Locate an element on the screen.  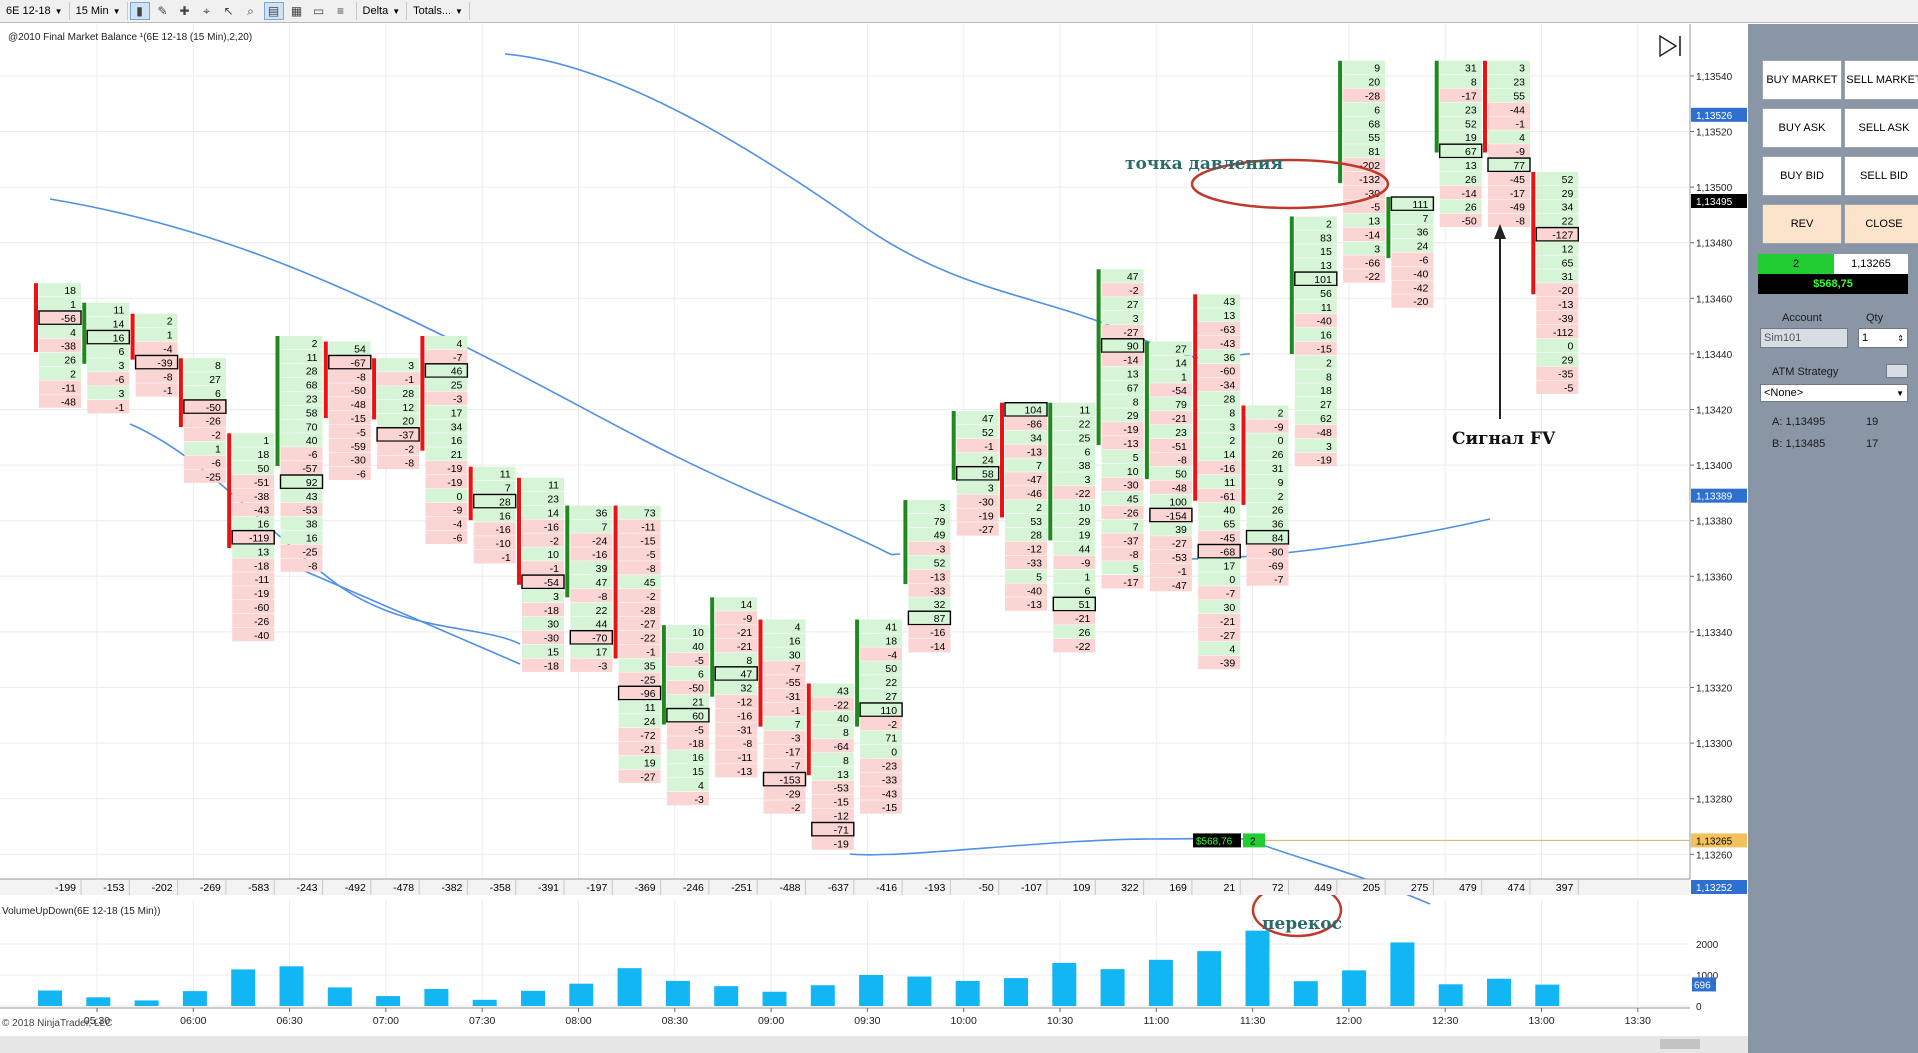
footprint-cell-value: -44 is located at coordinates (1517, 110).